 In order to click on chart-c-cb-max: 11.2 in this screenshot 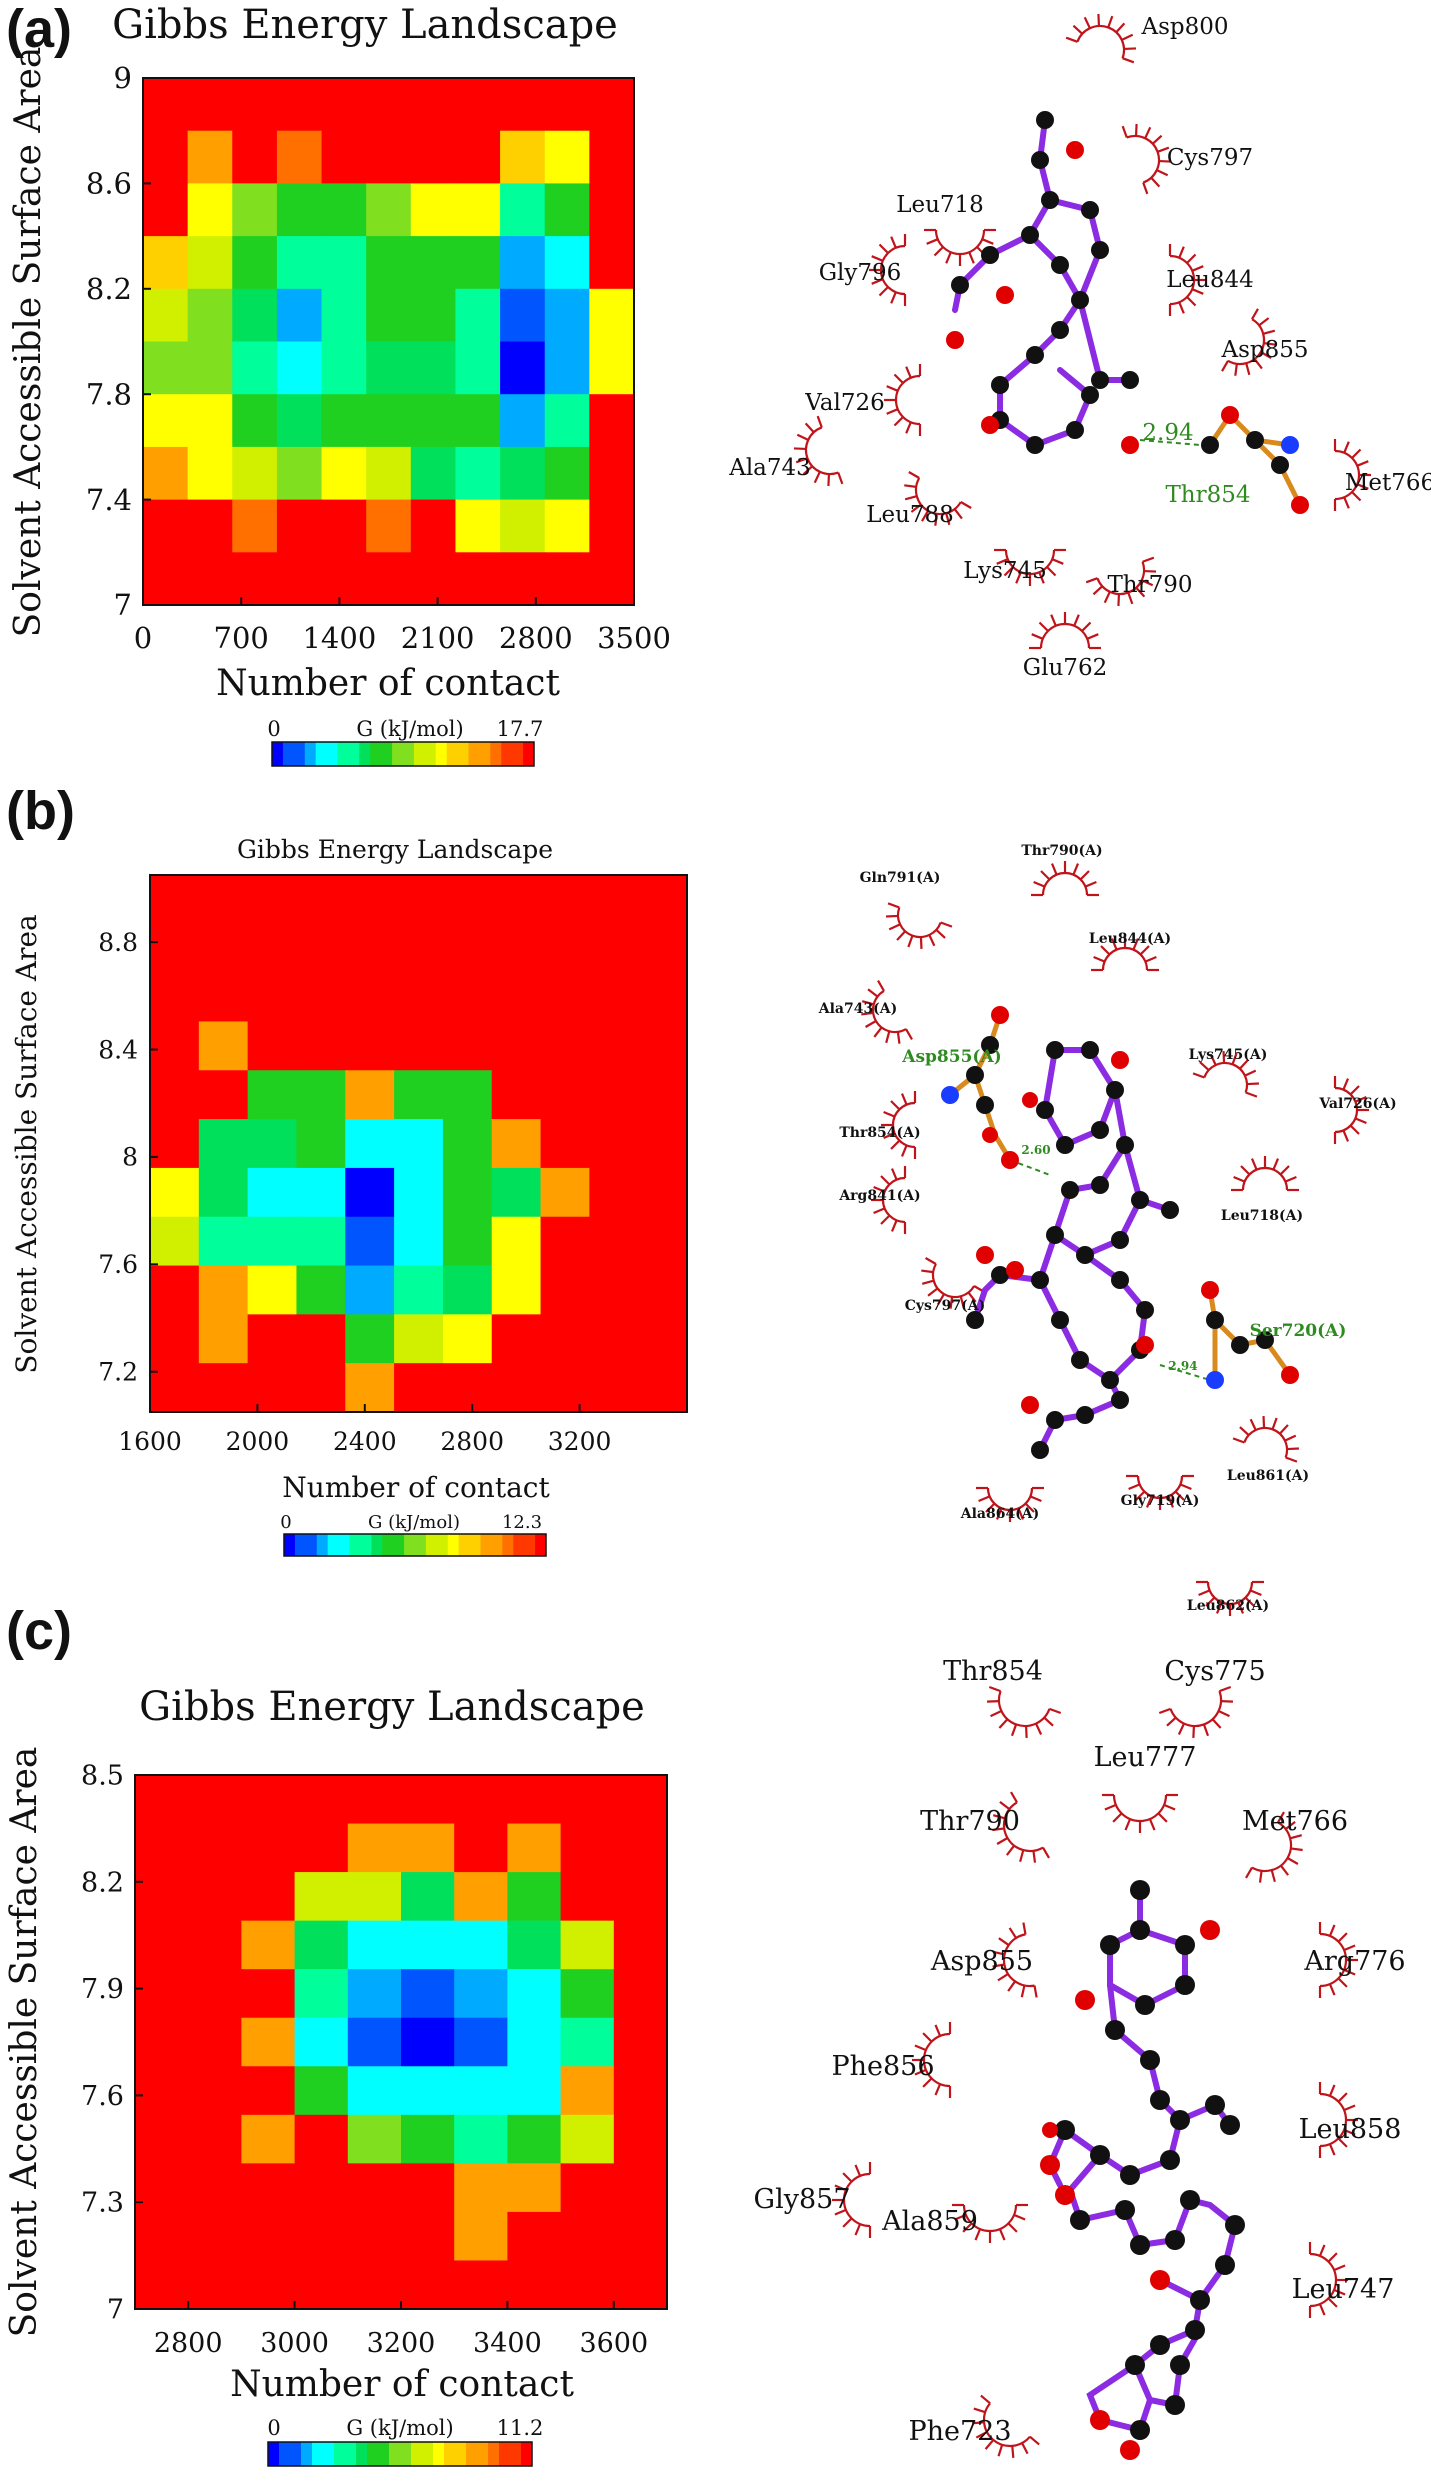, I will do `click(520, 2428)`.